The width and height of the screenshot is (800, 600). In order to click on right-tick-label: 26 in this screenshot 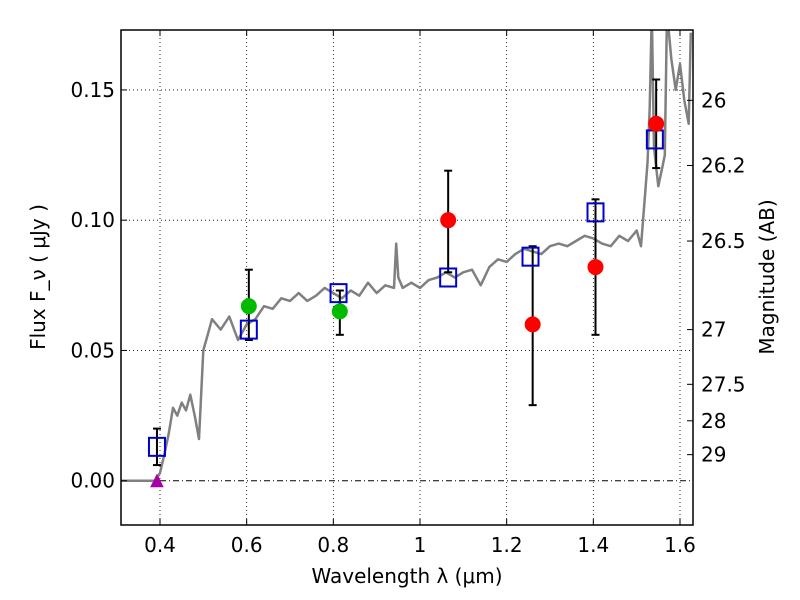, I will do `click(713, 100)`.